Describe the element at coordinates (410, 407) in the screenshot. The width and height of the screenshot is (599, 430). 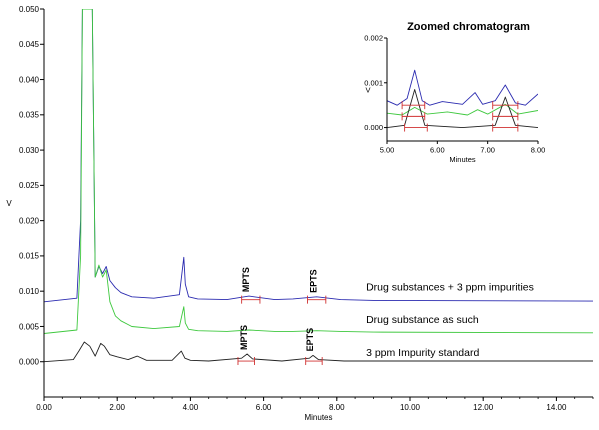
I see `x-tick-label: 10.00` at that location.